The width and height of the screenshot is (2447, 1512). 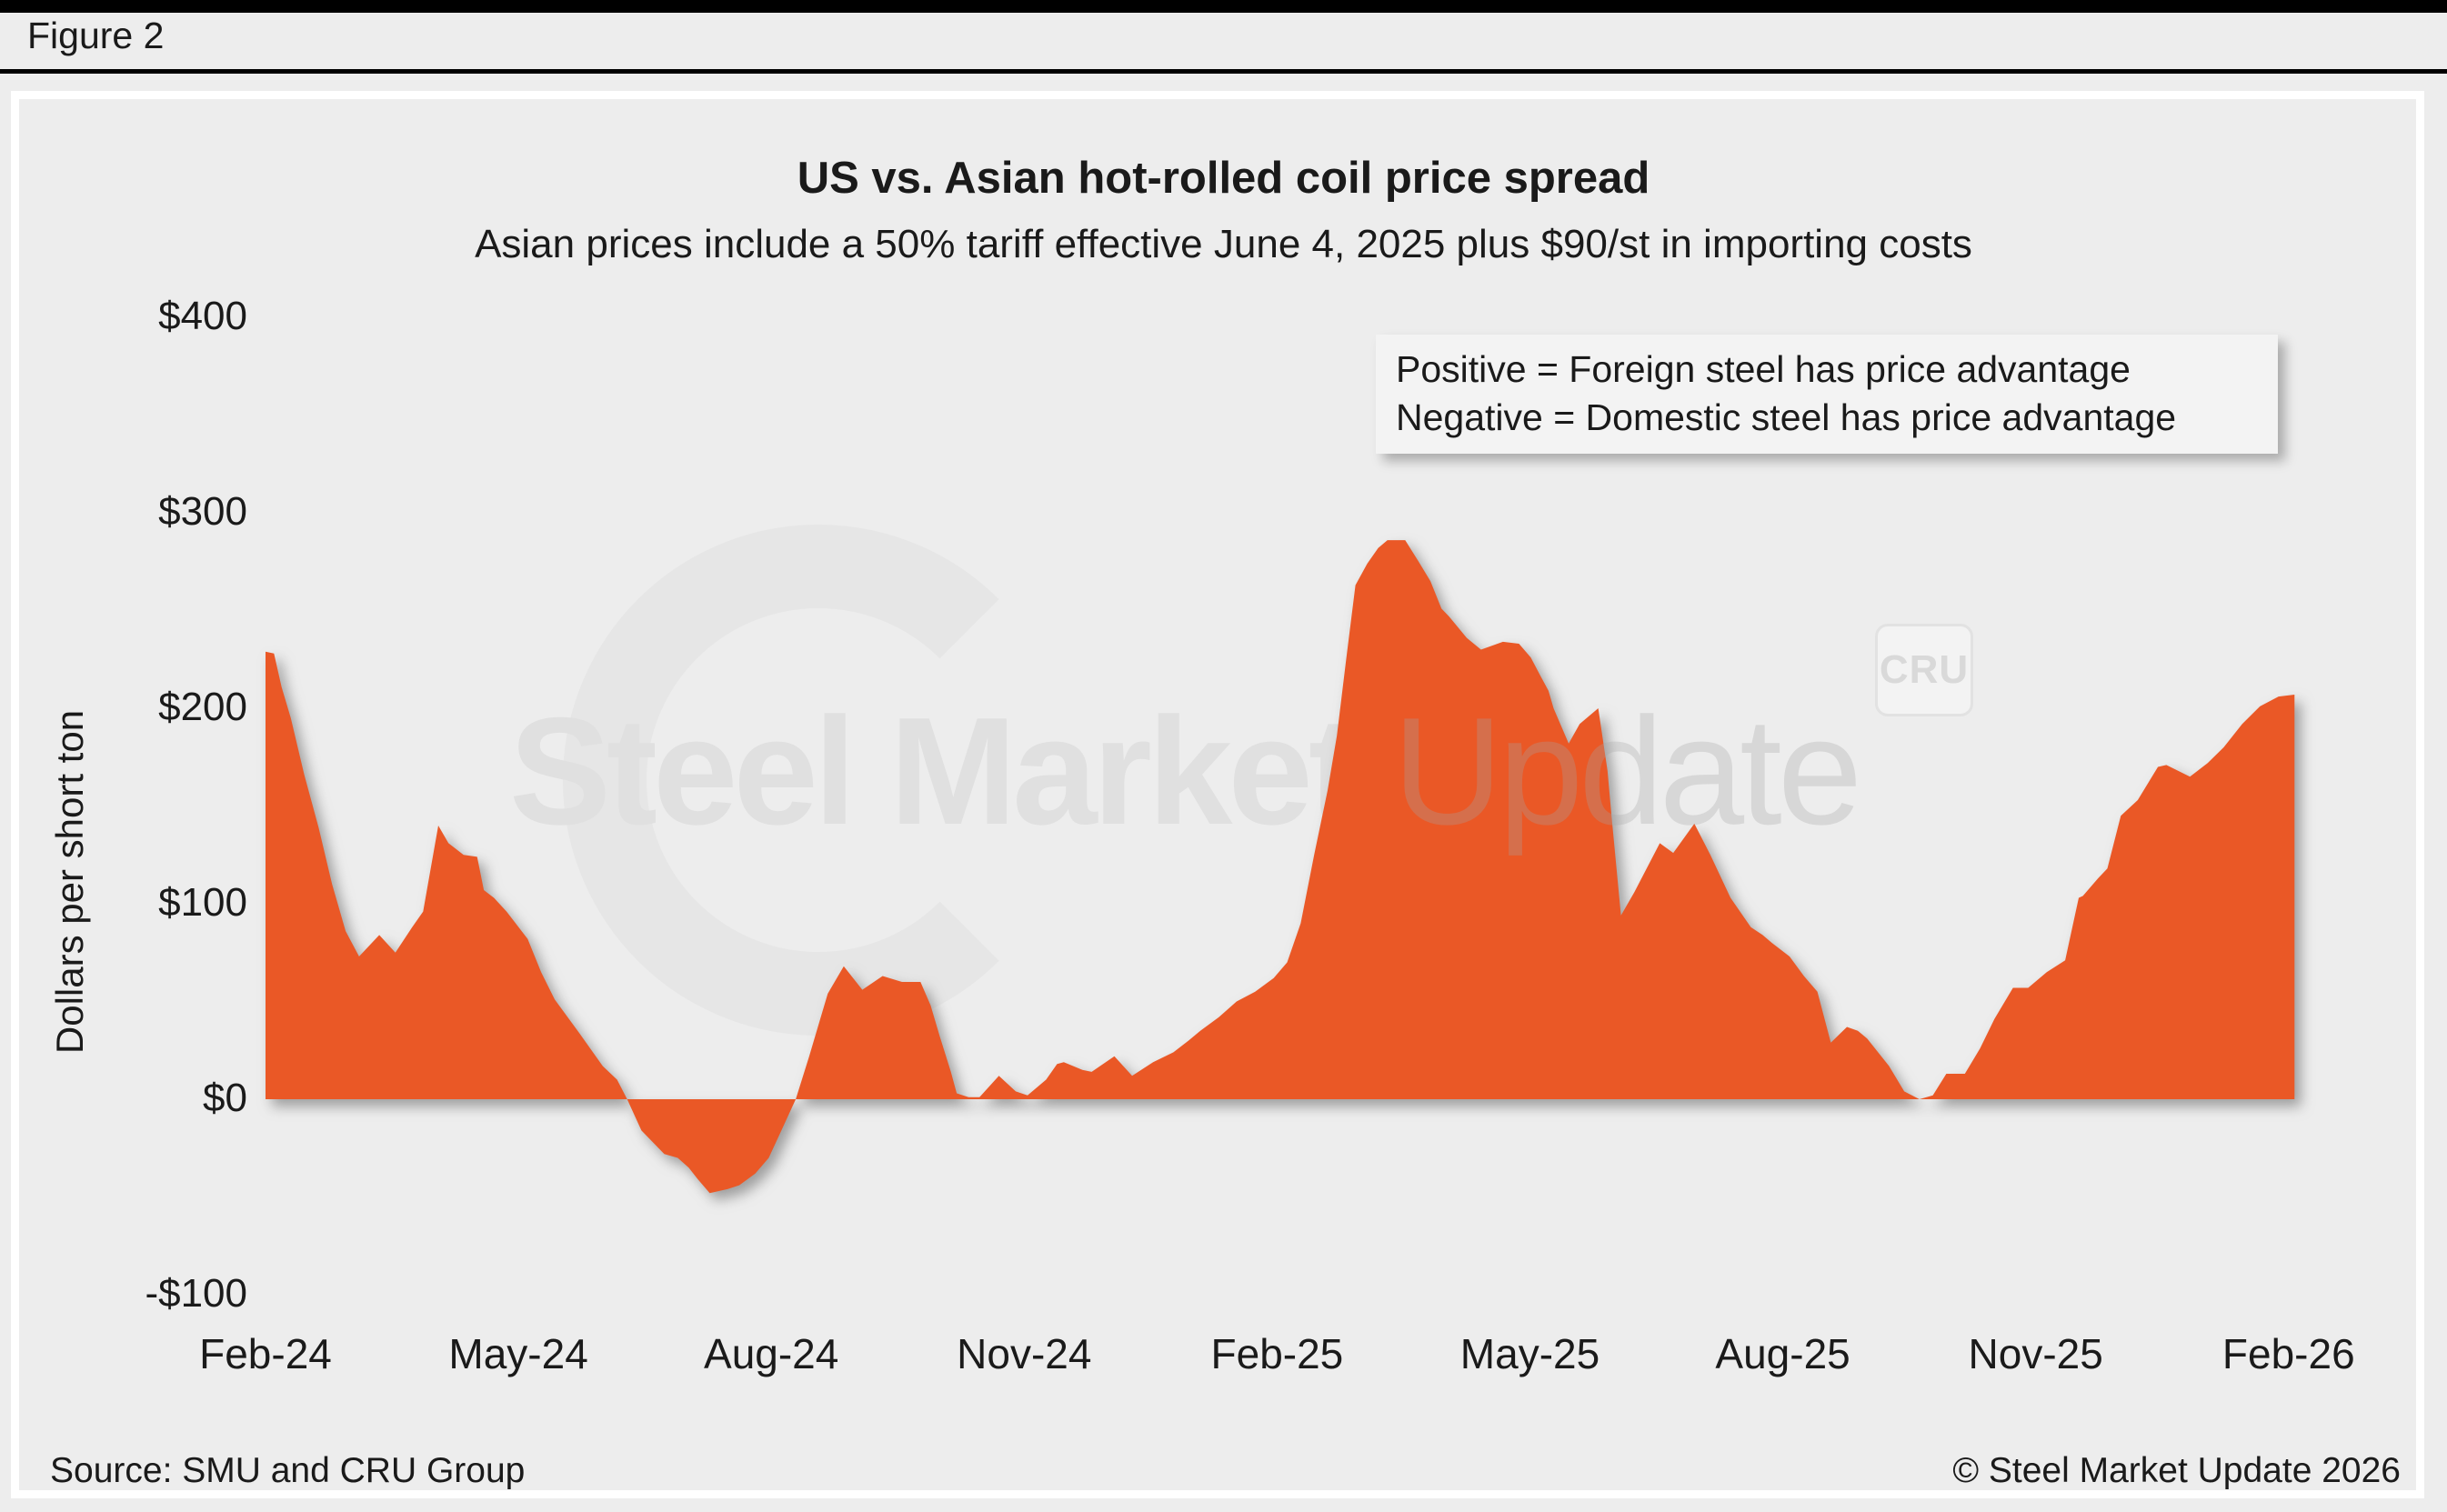 I want to click on watermark-steel-market: Steel Market, so click(x=934, y=771).